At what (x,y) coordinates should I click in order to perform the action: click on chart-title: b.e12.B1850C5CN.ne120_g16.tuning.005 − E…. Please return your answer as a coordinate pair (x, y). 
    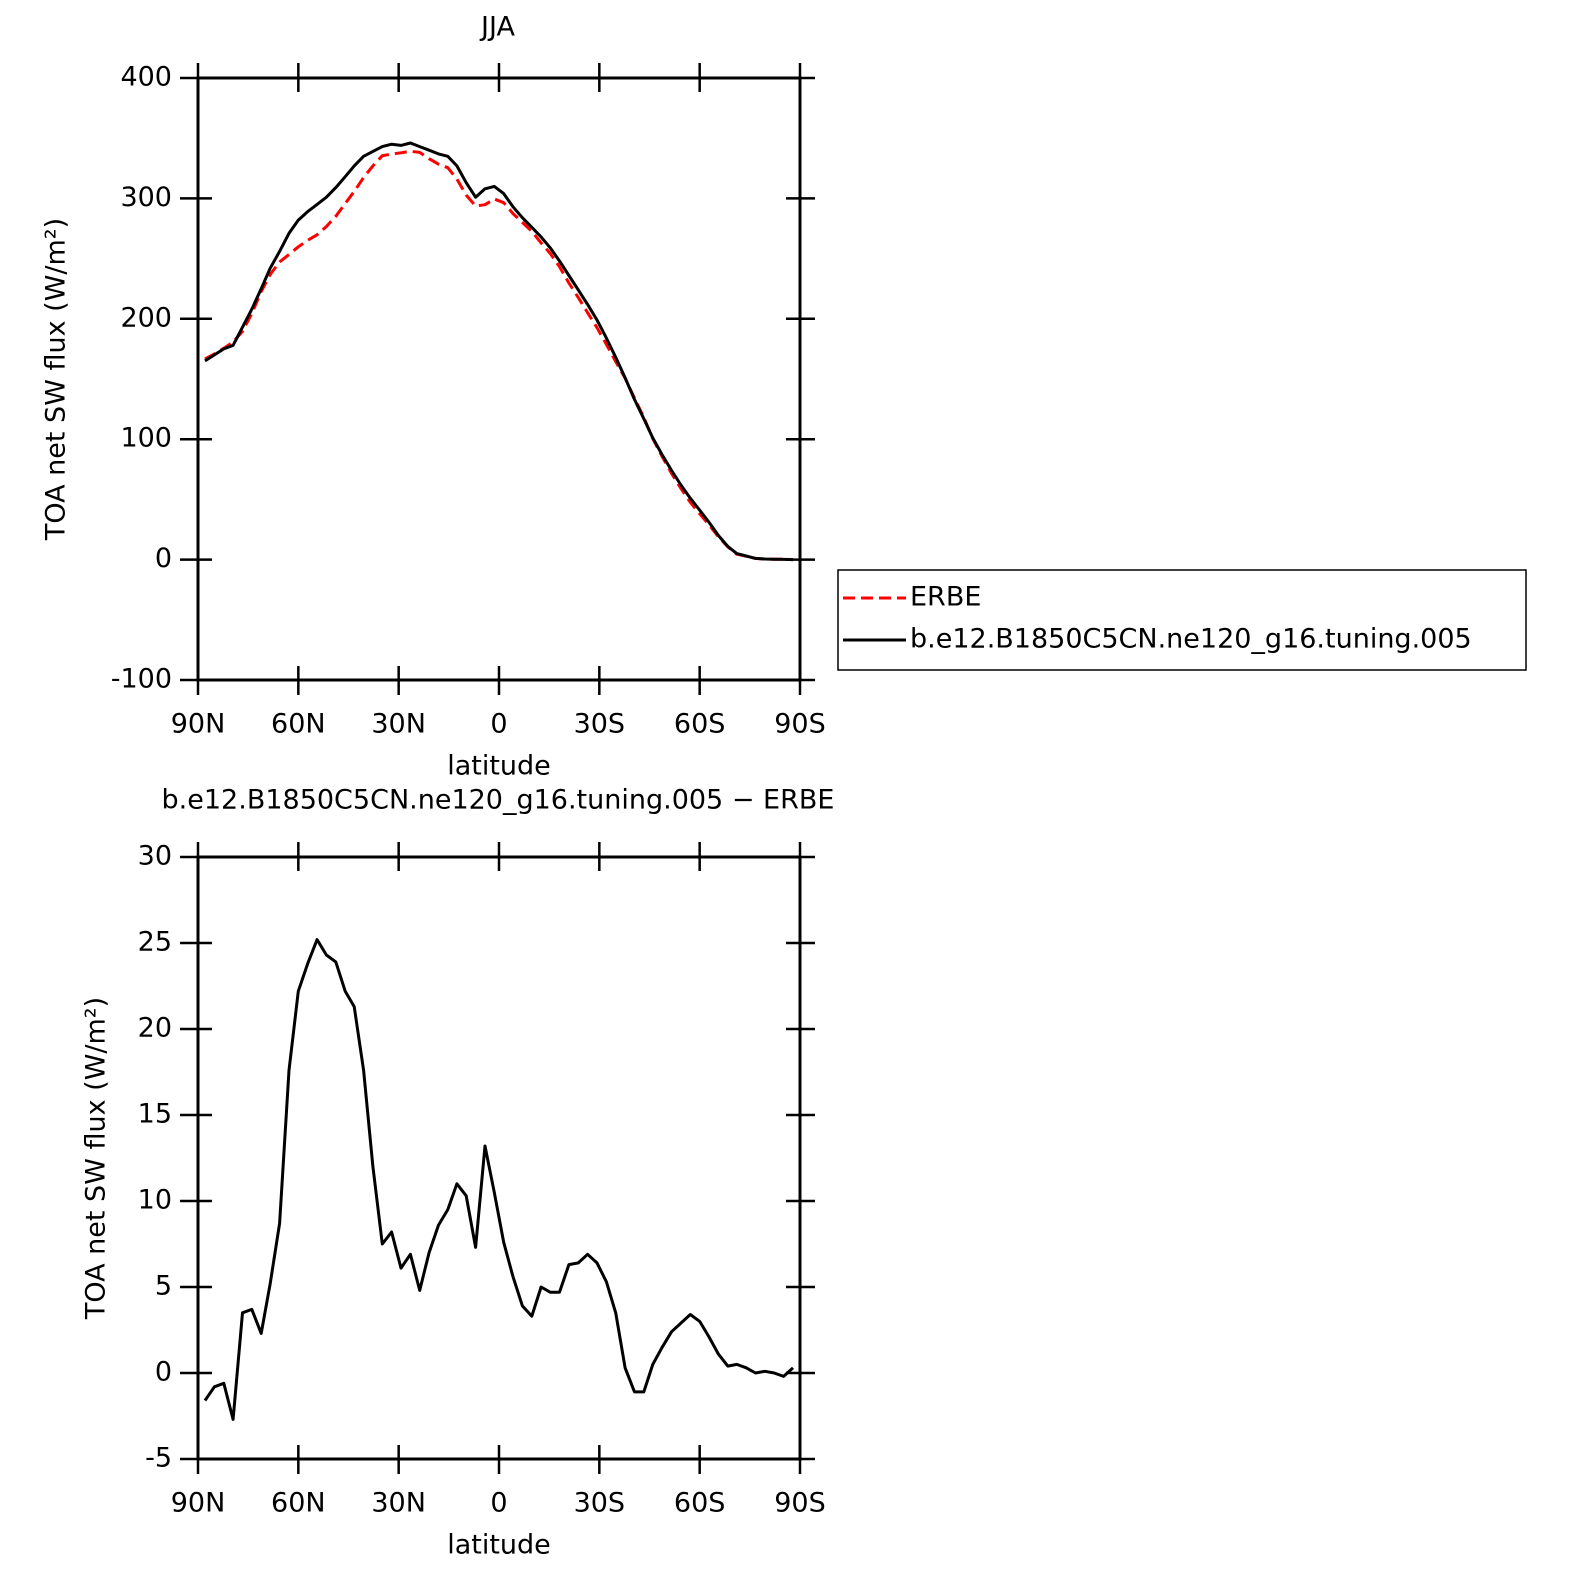
    Looking at the image, I should click on (498, 800).